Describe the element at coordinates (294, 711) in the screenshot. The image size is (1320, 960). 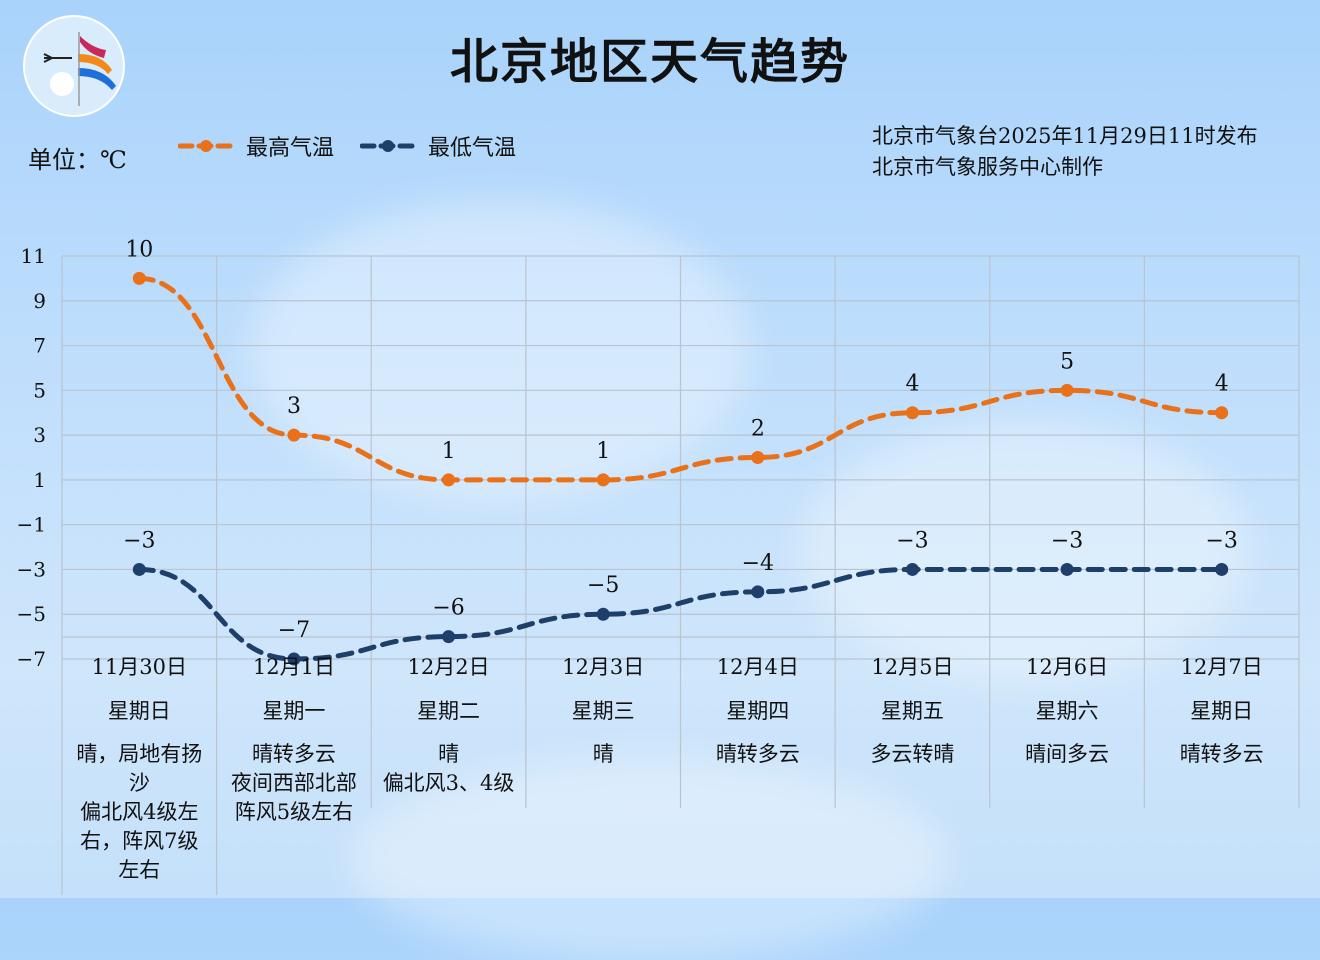
I see `forecast-weekday: 星期一` at that location.